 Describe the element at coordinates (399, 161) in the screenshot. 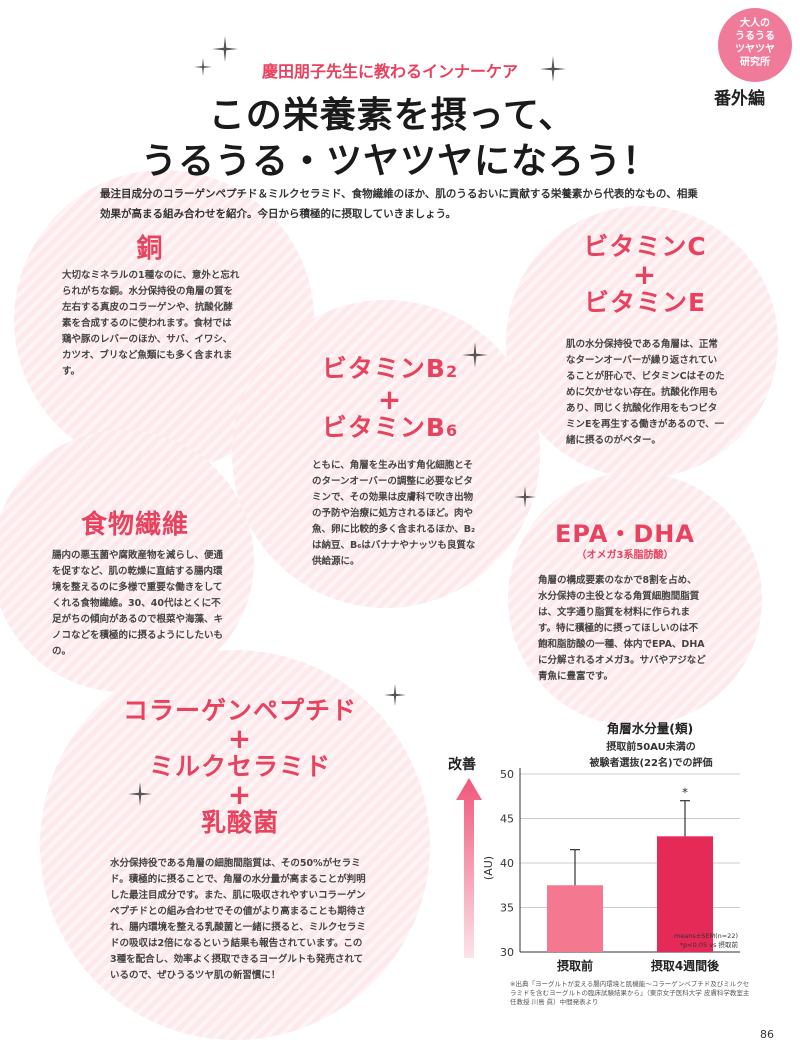

I see `page-title-line2: うるうる・ツヤツヤになろう！` at that location.